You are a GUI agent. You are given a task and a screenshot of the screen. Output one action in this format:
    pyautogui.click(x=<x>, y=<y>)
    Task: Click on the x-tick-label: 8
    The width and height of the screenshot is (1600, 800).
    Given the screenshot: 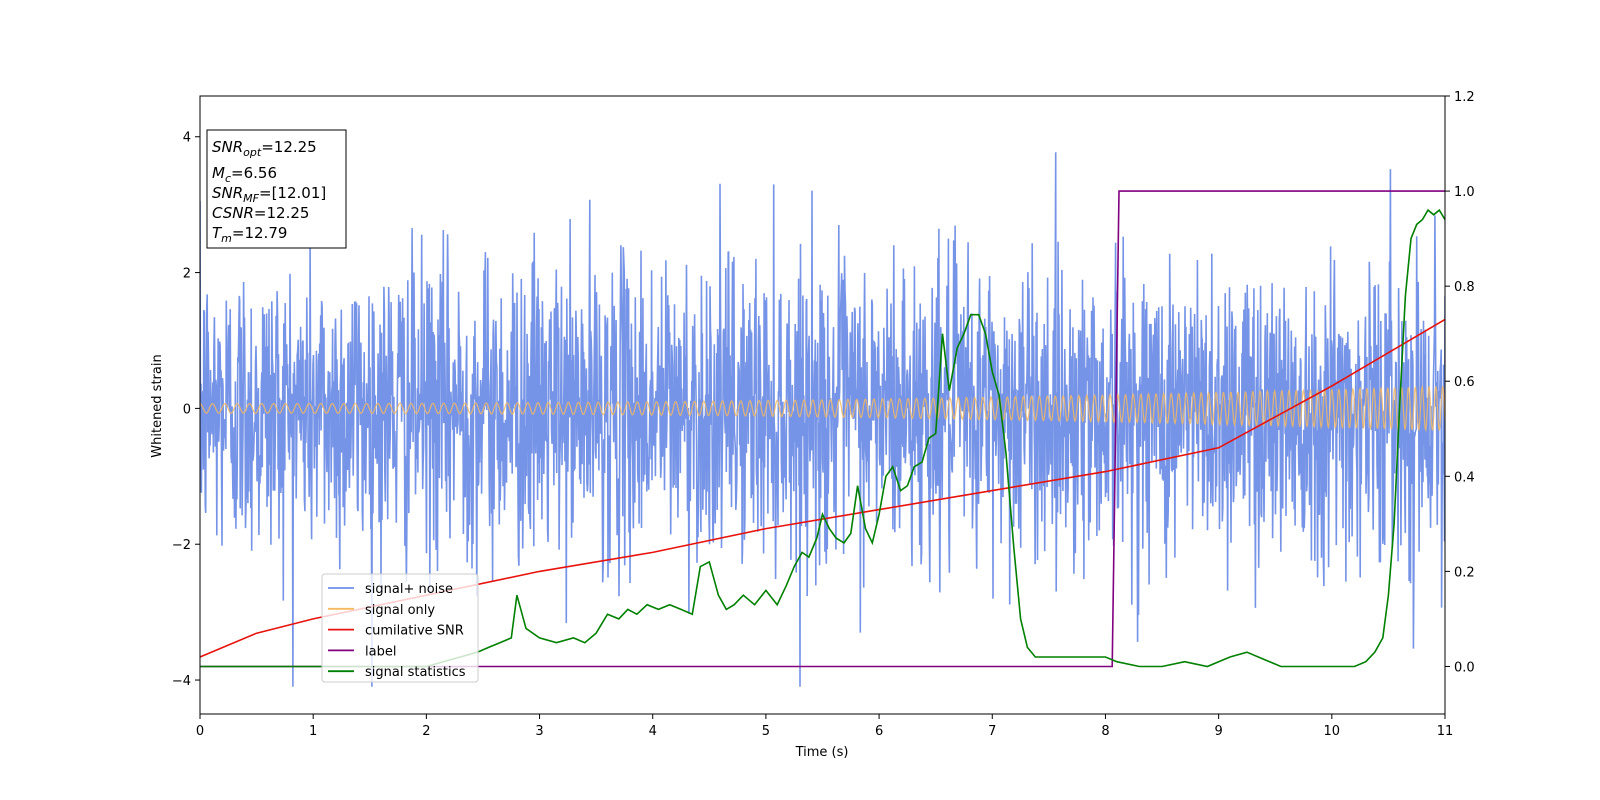 What is the action you would take?
    pyautogui.click(x=1105, y=731)
    